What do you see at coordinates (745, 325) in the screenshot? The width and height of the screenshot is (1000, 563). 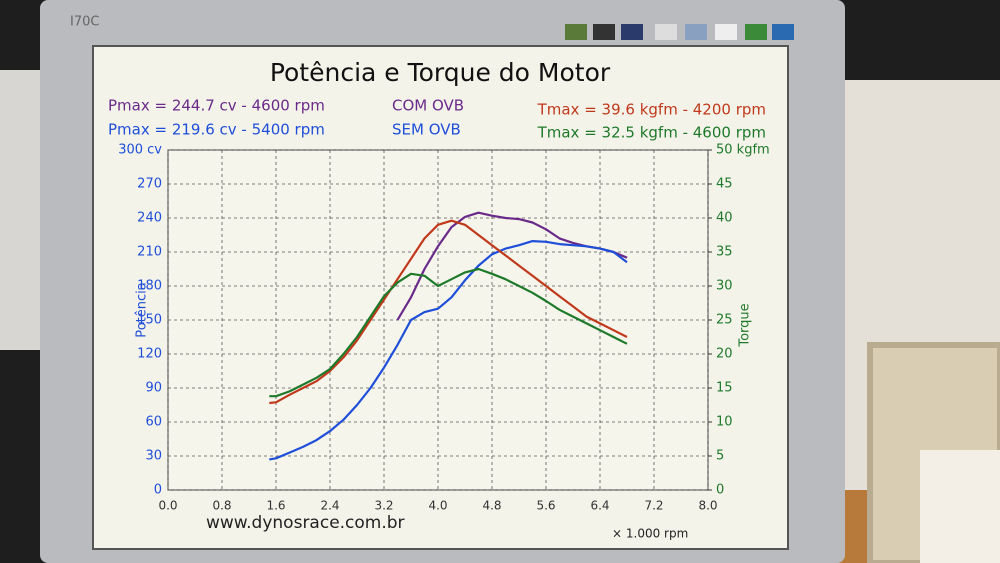 I see `y2-axis-label: Torque` at bounding box center [745, 325].